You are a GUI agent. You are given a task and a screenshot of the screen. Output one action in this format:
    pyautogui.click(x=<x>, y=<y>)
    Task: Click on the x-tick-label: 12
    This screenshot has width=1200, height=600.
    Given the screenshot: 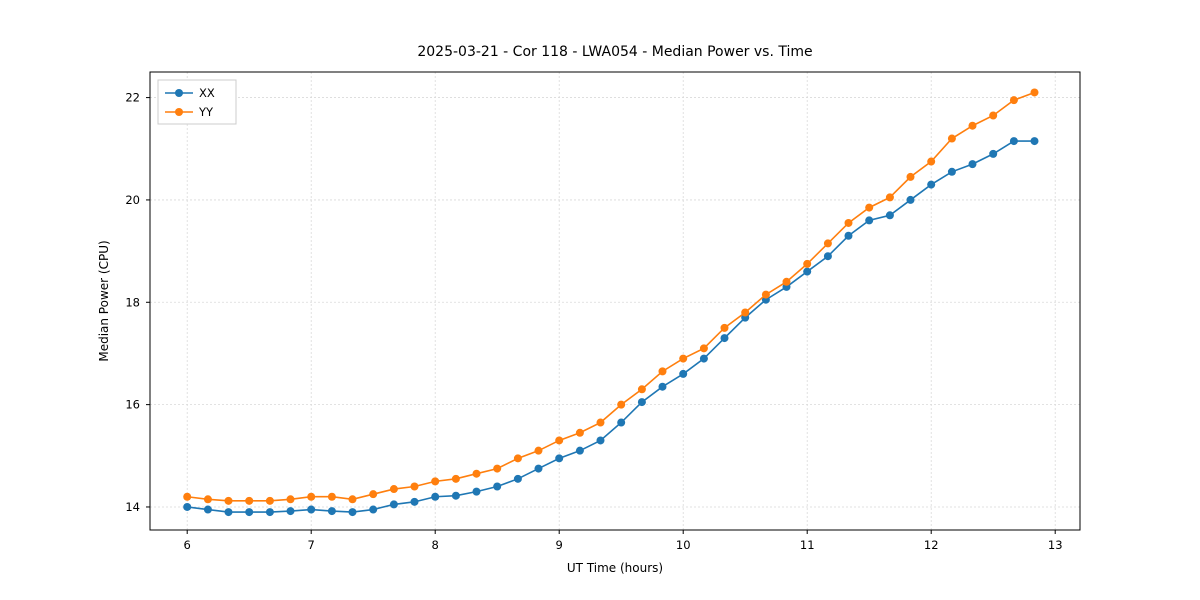 What is the action you would take?
    pyautogui.click(x=931, y=545)
    